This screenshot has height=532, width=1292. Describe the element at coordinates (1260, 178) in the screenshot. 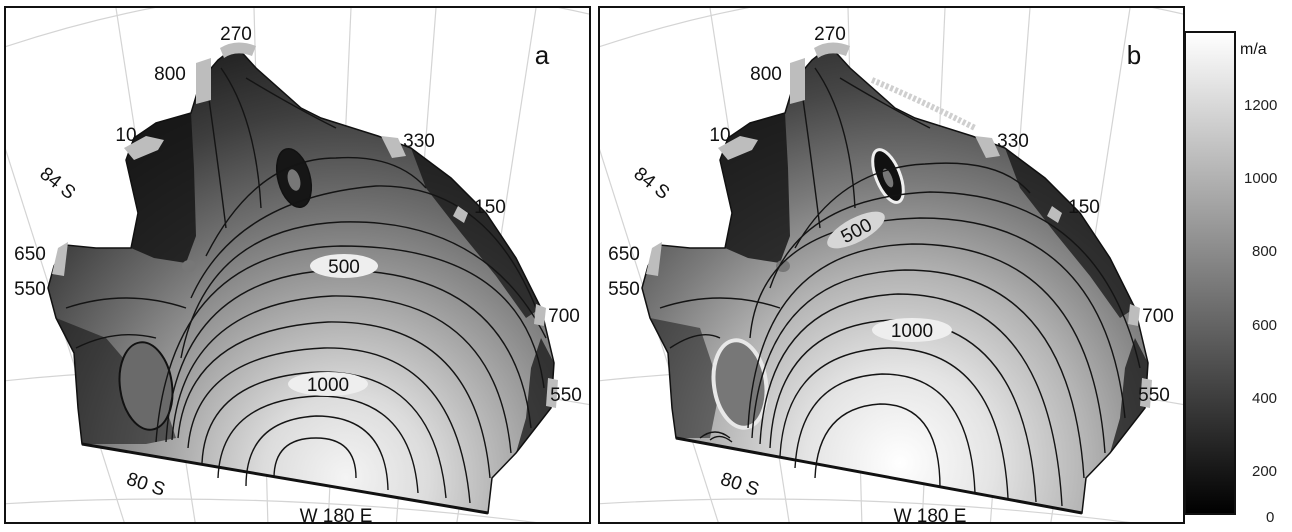

I see `colorbar-tick: 1000` at that location.